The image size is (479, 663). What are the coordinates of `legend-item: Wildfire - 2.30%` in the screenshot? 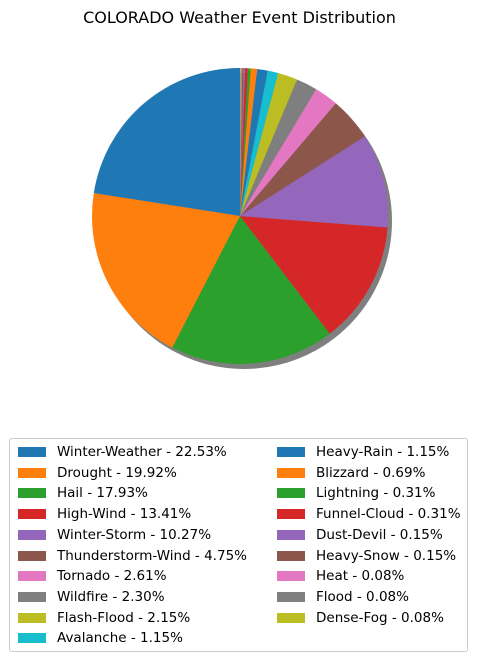 It's located at (91, 597).